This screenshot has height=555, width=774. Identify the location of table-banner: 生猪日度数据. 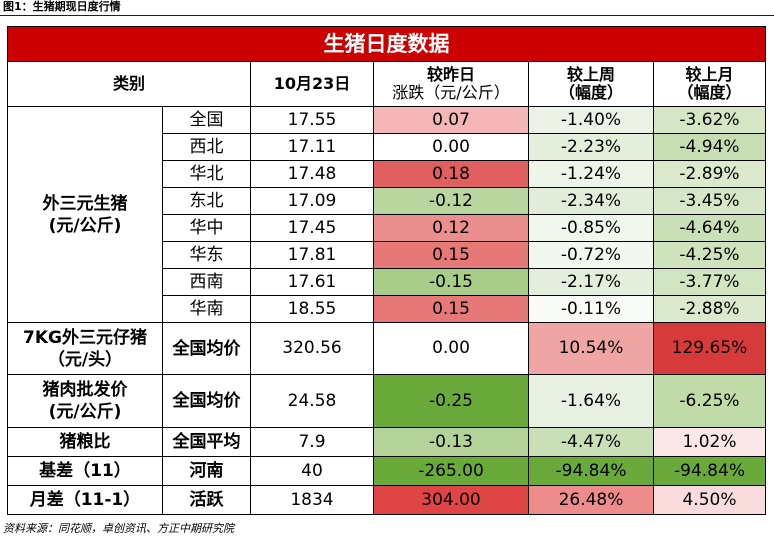
(386, 44).